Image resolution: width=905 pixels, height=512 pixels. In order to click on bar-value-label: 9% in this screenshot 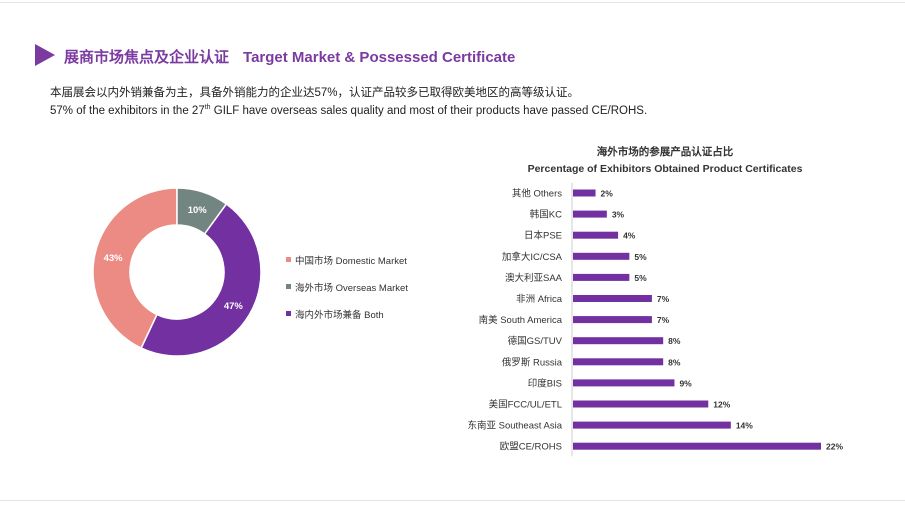, I will do `click(685, 383)`.